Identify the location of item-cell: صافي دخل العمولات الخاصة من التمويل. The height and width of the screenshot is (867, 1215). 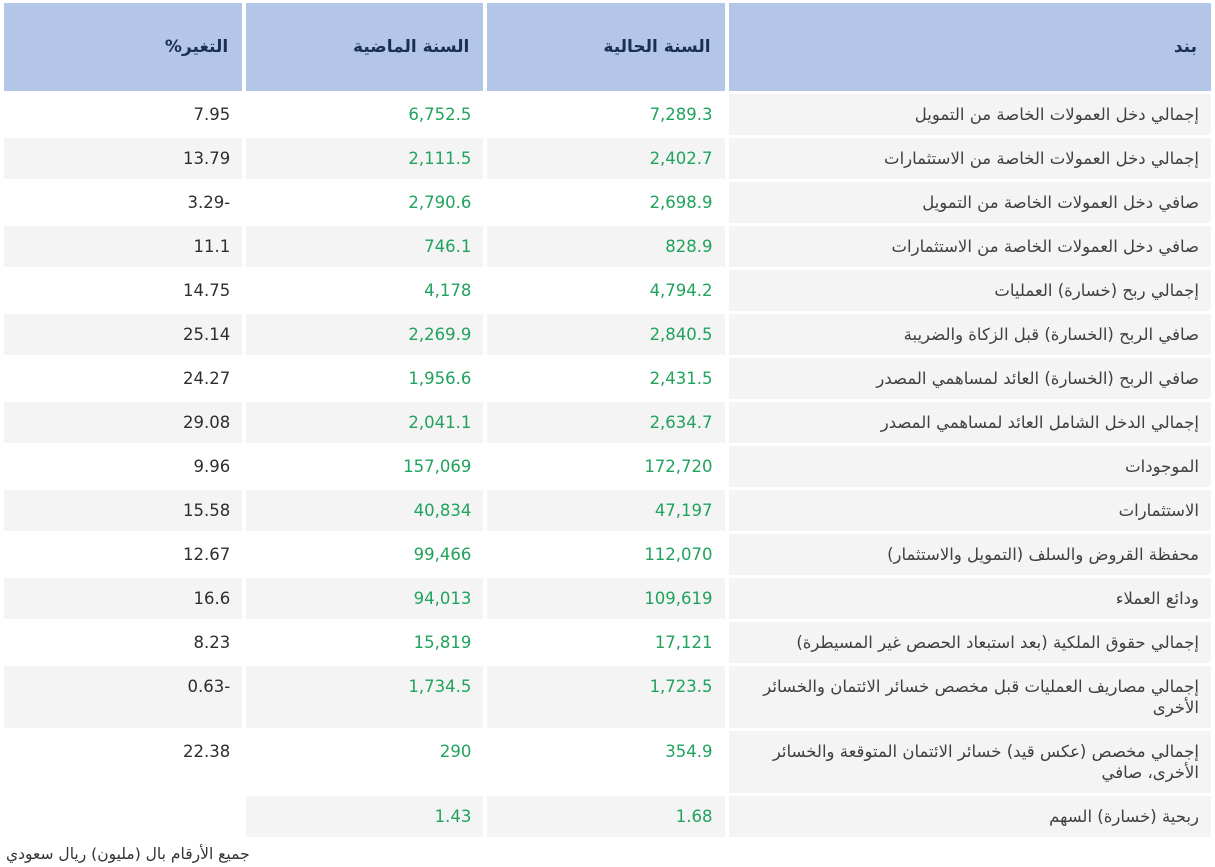
(969, 202).